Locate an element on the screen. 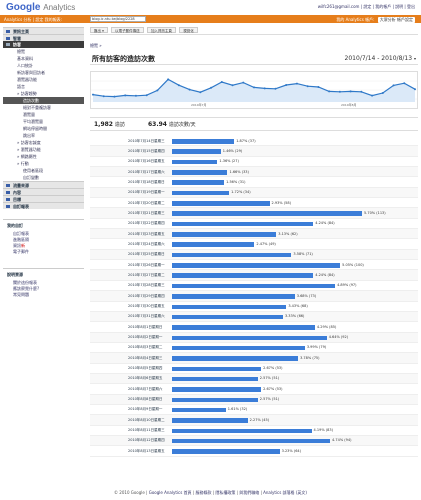 The image size is (421, 500). sidebar-item-19: » 行動 is located at coordinates (43, 163).